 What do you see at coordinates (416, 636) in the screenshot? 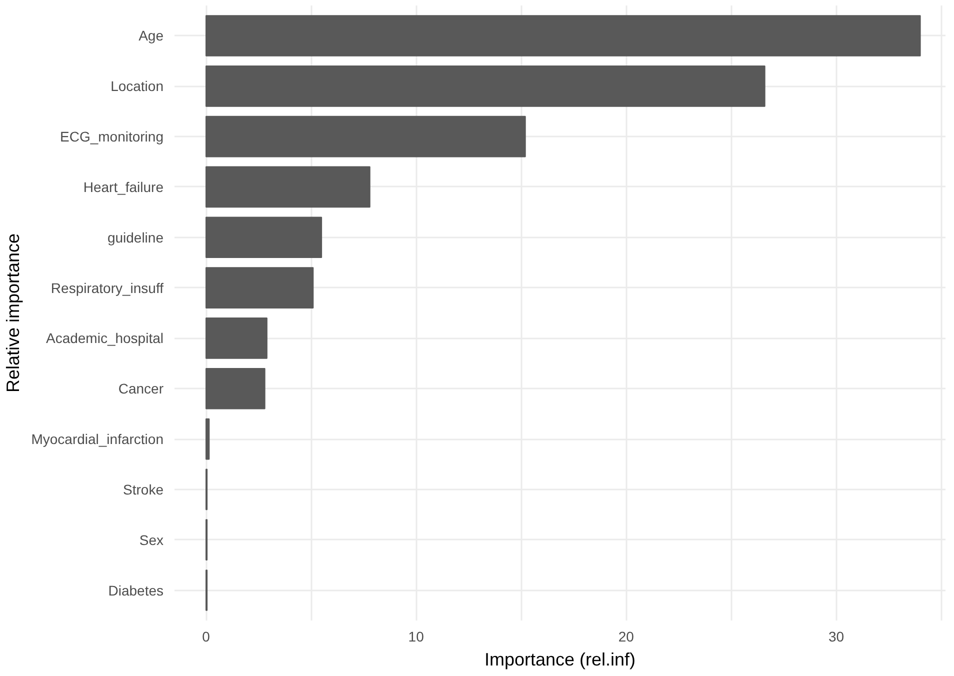
I see `x-tick-label: 10` at bounding box center [416, 636].